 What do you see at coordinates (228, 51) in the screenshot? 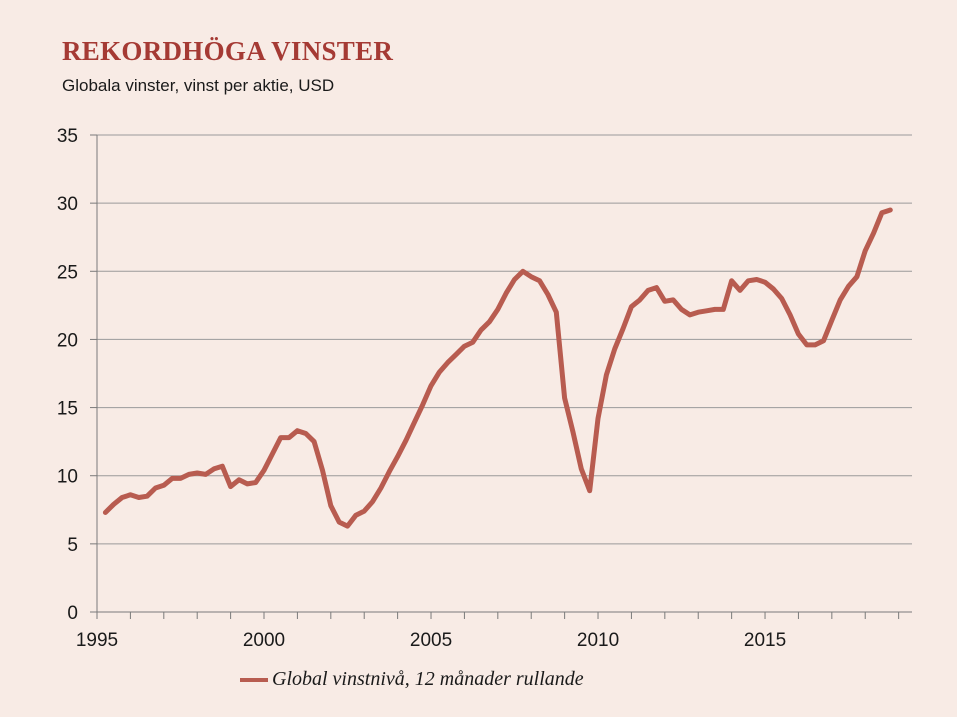
I see `chart-title: REKORDHÖGA VINSTER` at bounding box center [228, 51].